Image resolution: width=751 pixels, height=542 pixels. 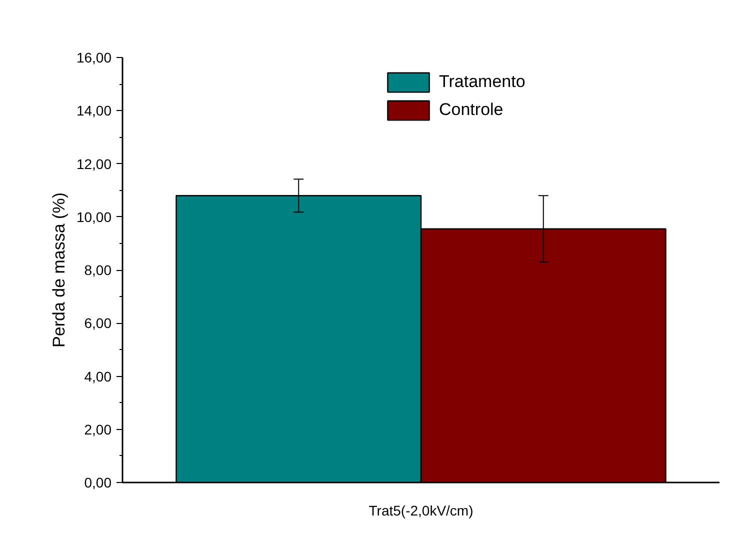 I want to click on legend-label: Controle, so click(x=471, y=110).